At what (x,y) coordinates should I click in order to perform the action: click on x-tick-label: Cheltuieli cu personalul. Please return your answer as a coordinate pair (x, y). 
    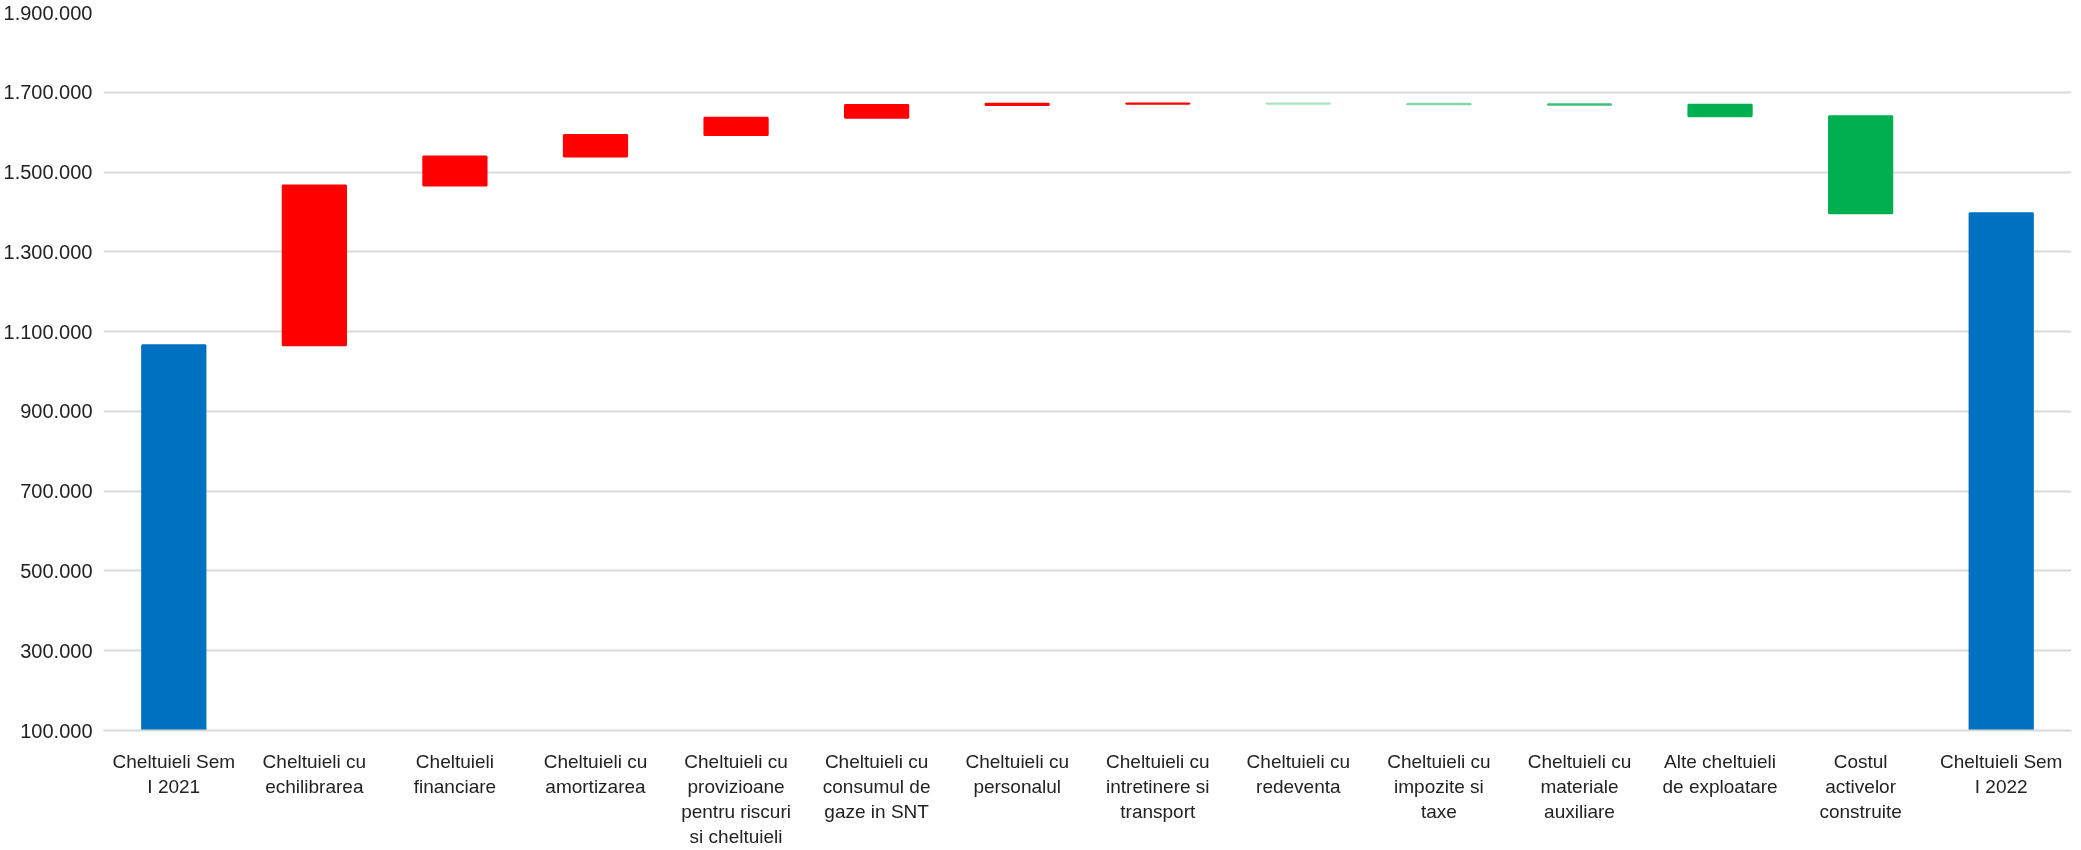
    Looking at the image, I should click on (1017, 773).